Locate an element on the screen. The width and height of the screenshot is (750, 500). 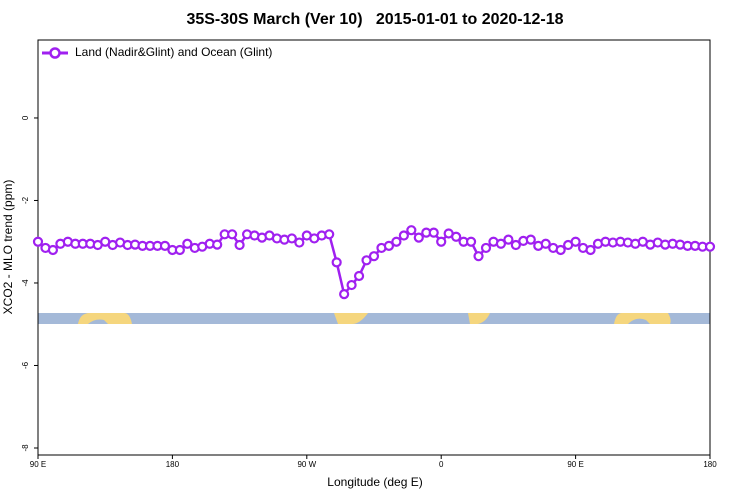
y-tick-label: -8 is located at coordinates (25, 448).